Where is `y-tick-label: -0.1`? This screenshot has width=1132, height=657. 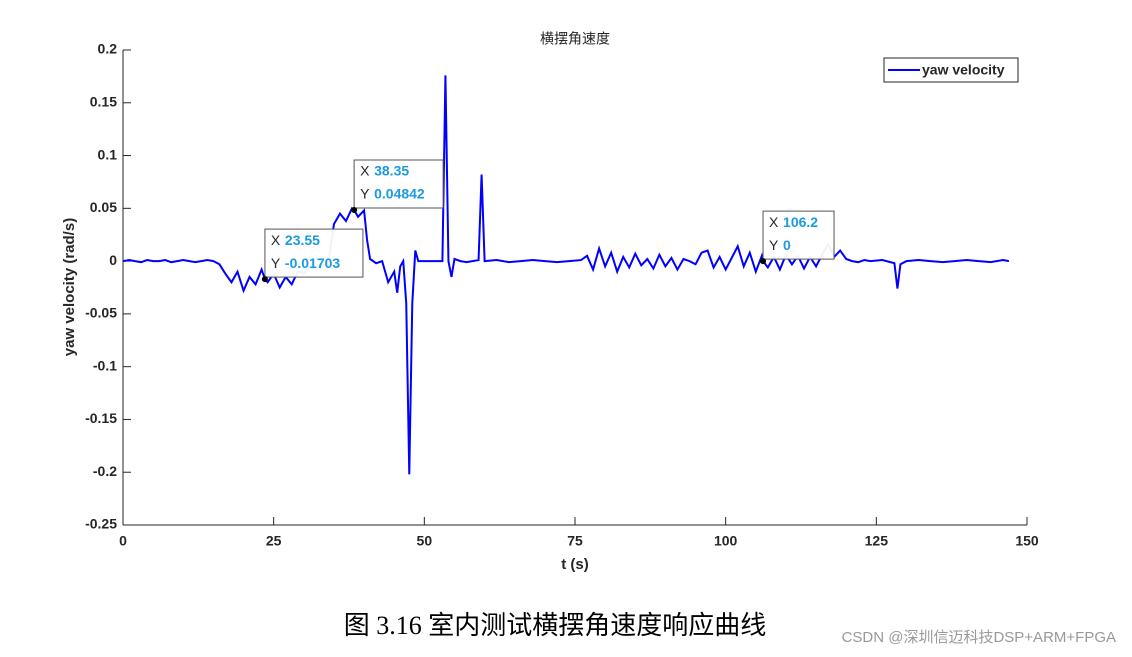 y-tick-label: -0.1 is located at coordinates (105, 365).